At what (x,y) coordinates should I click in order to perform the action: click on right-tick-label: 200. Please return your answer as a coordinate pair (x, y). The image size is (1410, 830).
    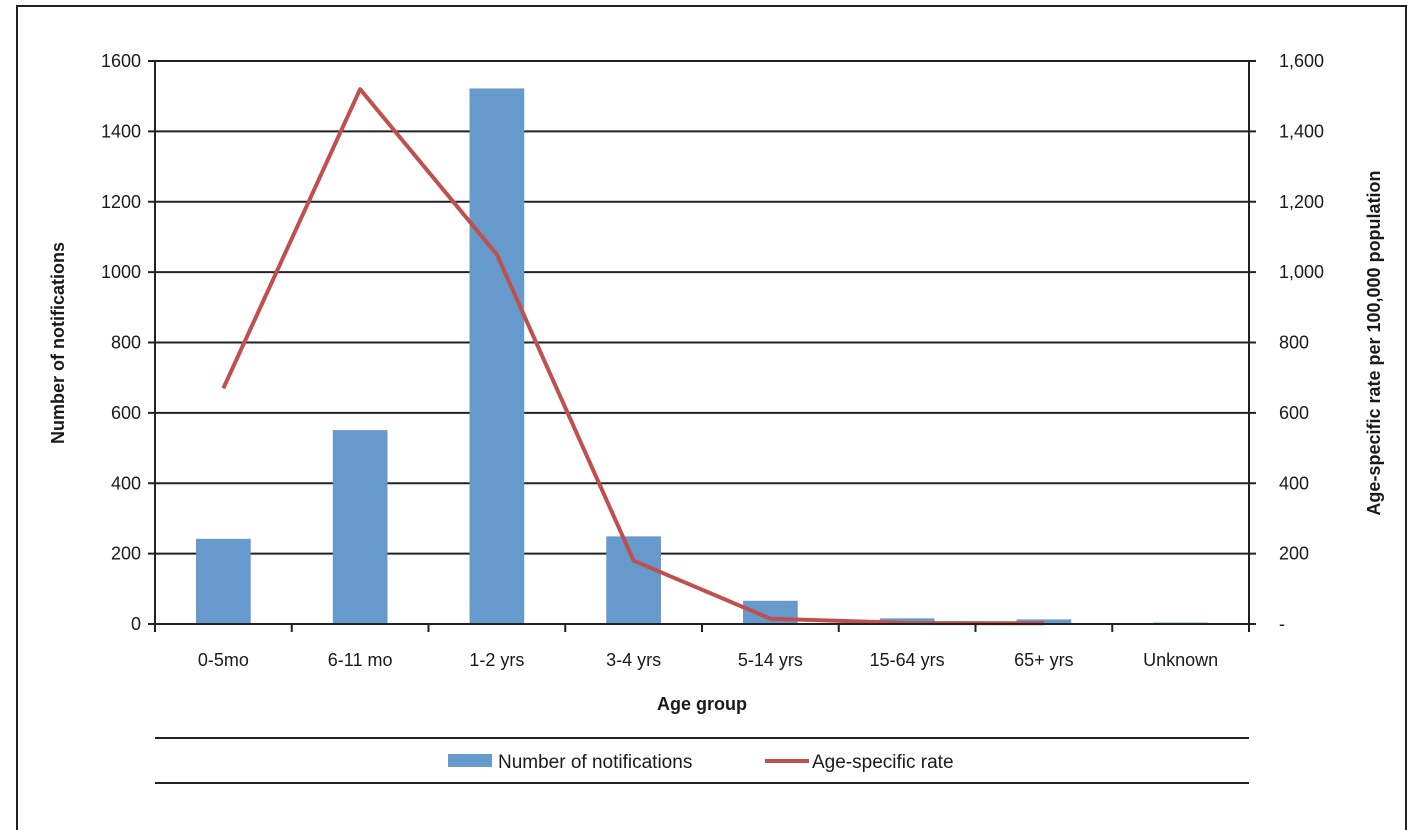
    Looking at the image, I should click on (1294, 554).